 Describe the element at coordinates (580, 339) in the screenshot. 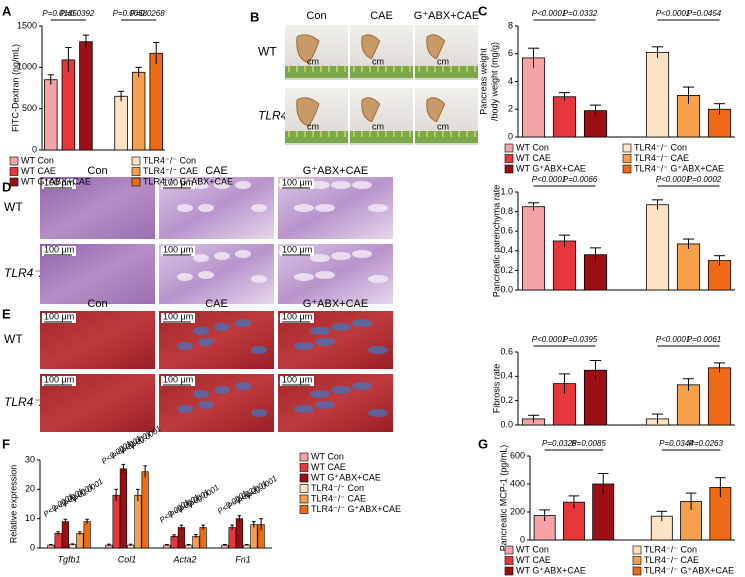

I see `p-value: P=0.0395` at that location.